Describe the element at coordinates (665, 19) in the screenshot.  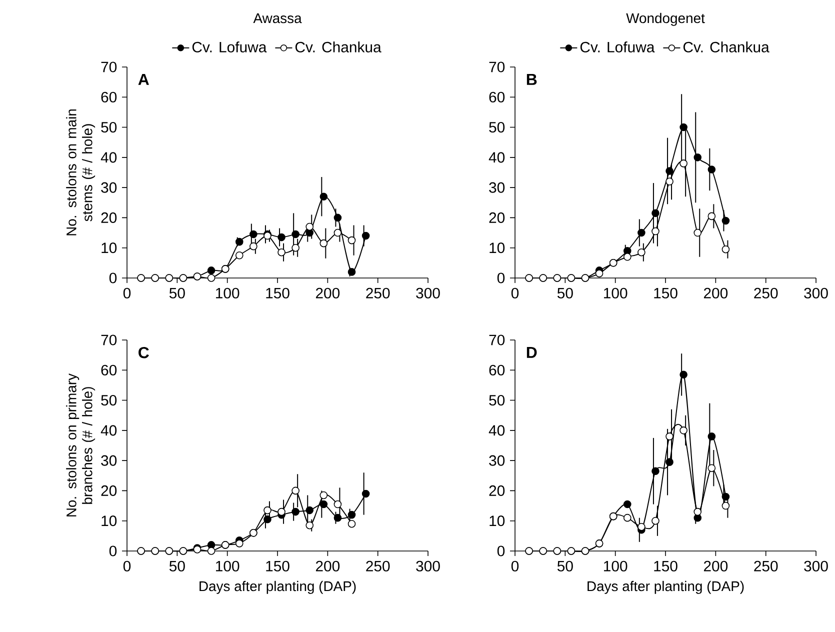
I see `chart-title: Wondogenet` at that location.